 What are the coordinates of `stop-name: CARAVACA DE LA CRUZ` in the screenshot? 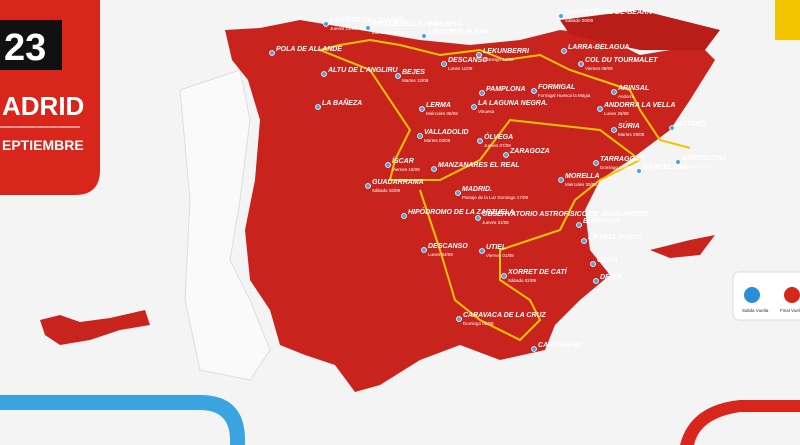 It's located at (505, 315).